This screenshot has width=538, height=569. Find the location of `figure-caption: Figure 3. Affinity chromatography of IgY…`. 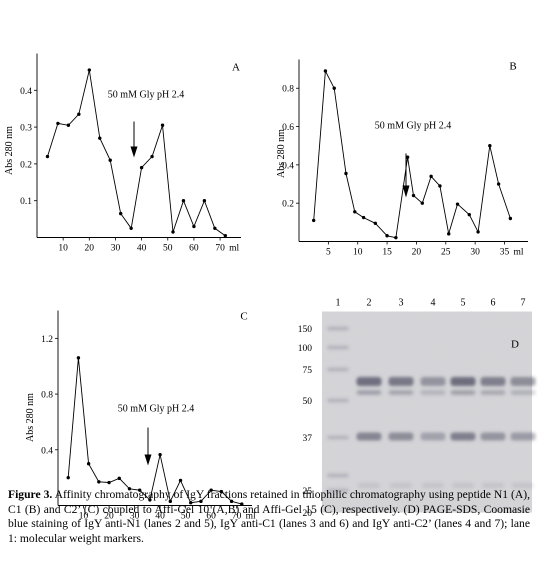

figure-caption: Figure 3. Affinity chromatography of IgY… is located at coordinates (269, 517).